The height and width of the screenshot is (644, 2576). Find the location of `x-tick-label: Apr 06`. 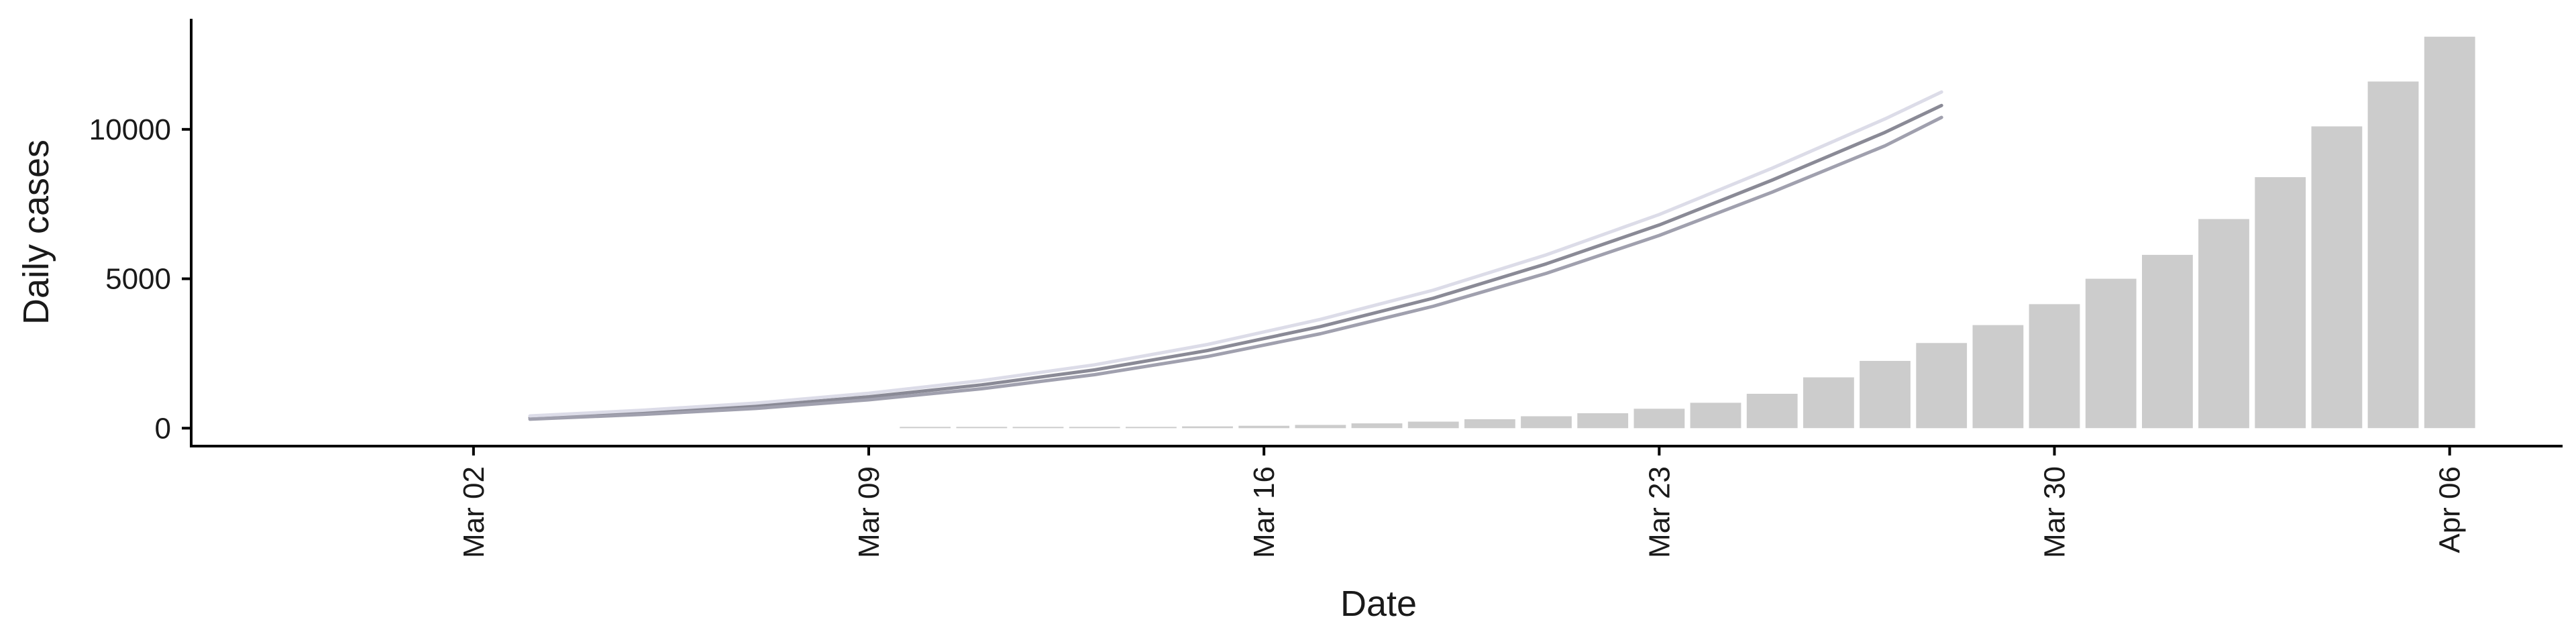

x-tick-label: Apr 06 is located at coordinates (2450, 509).